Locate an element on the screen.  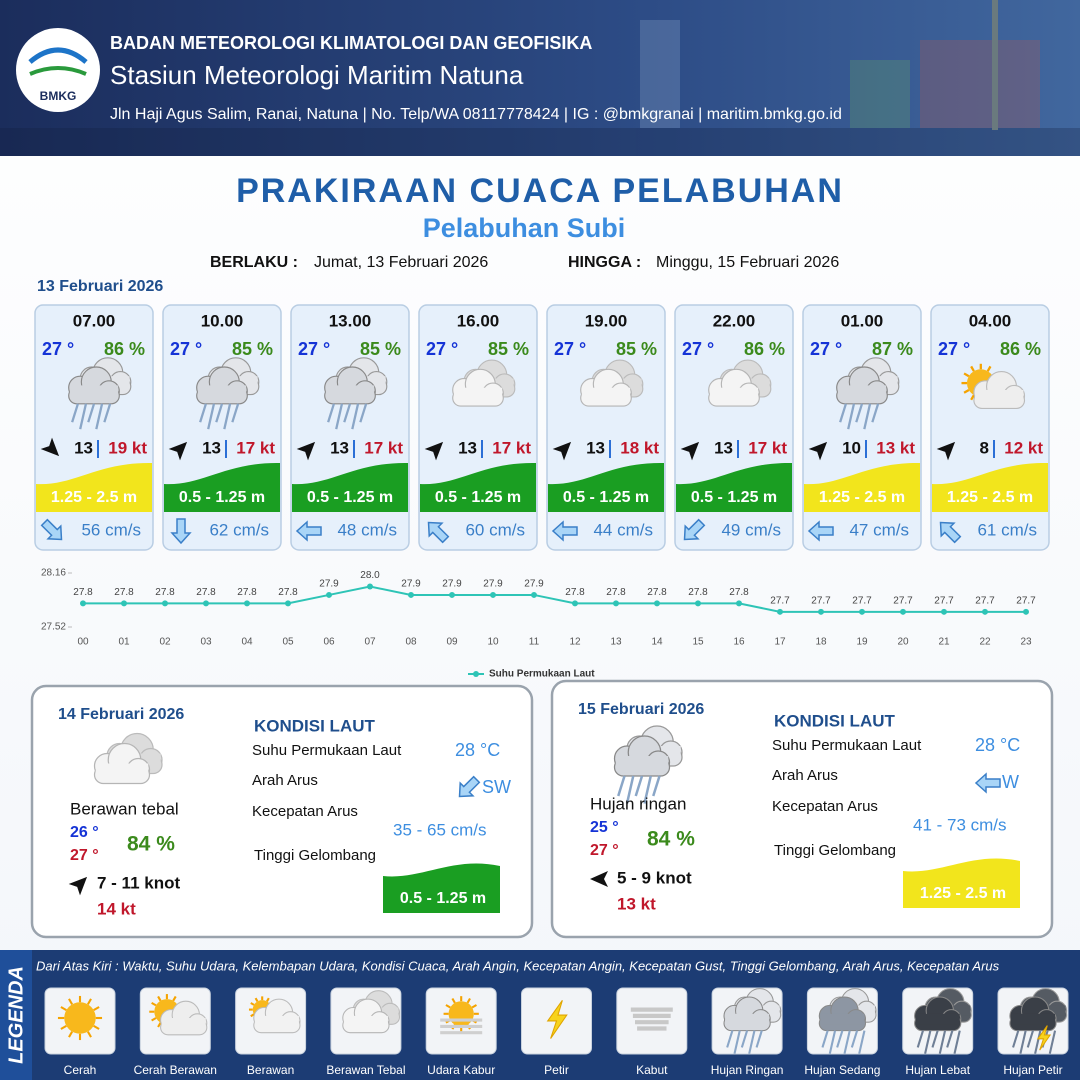
valid-from-label: BERLAKU : is located at coordinates (254, 262).